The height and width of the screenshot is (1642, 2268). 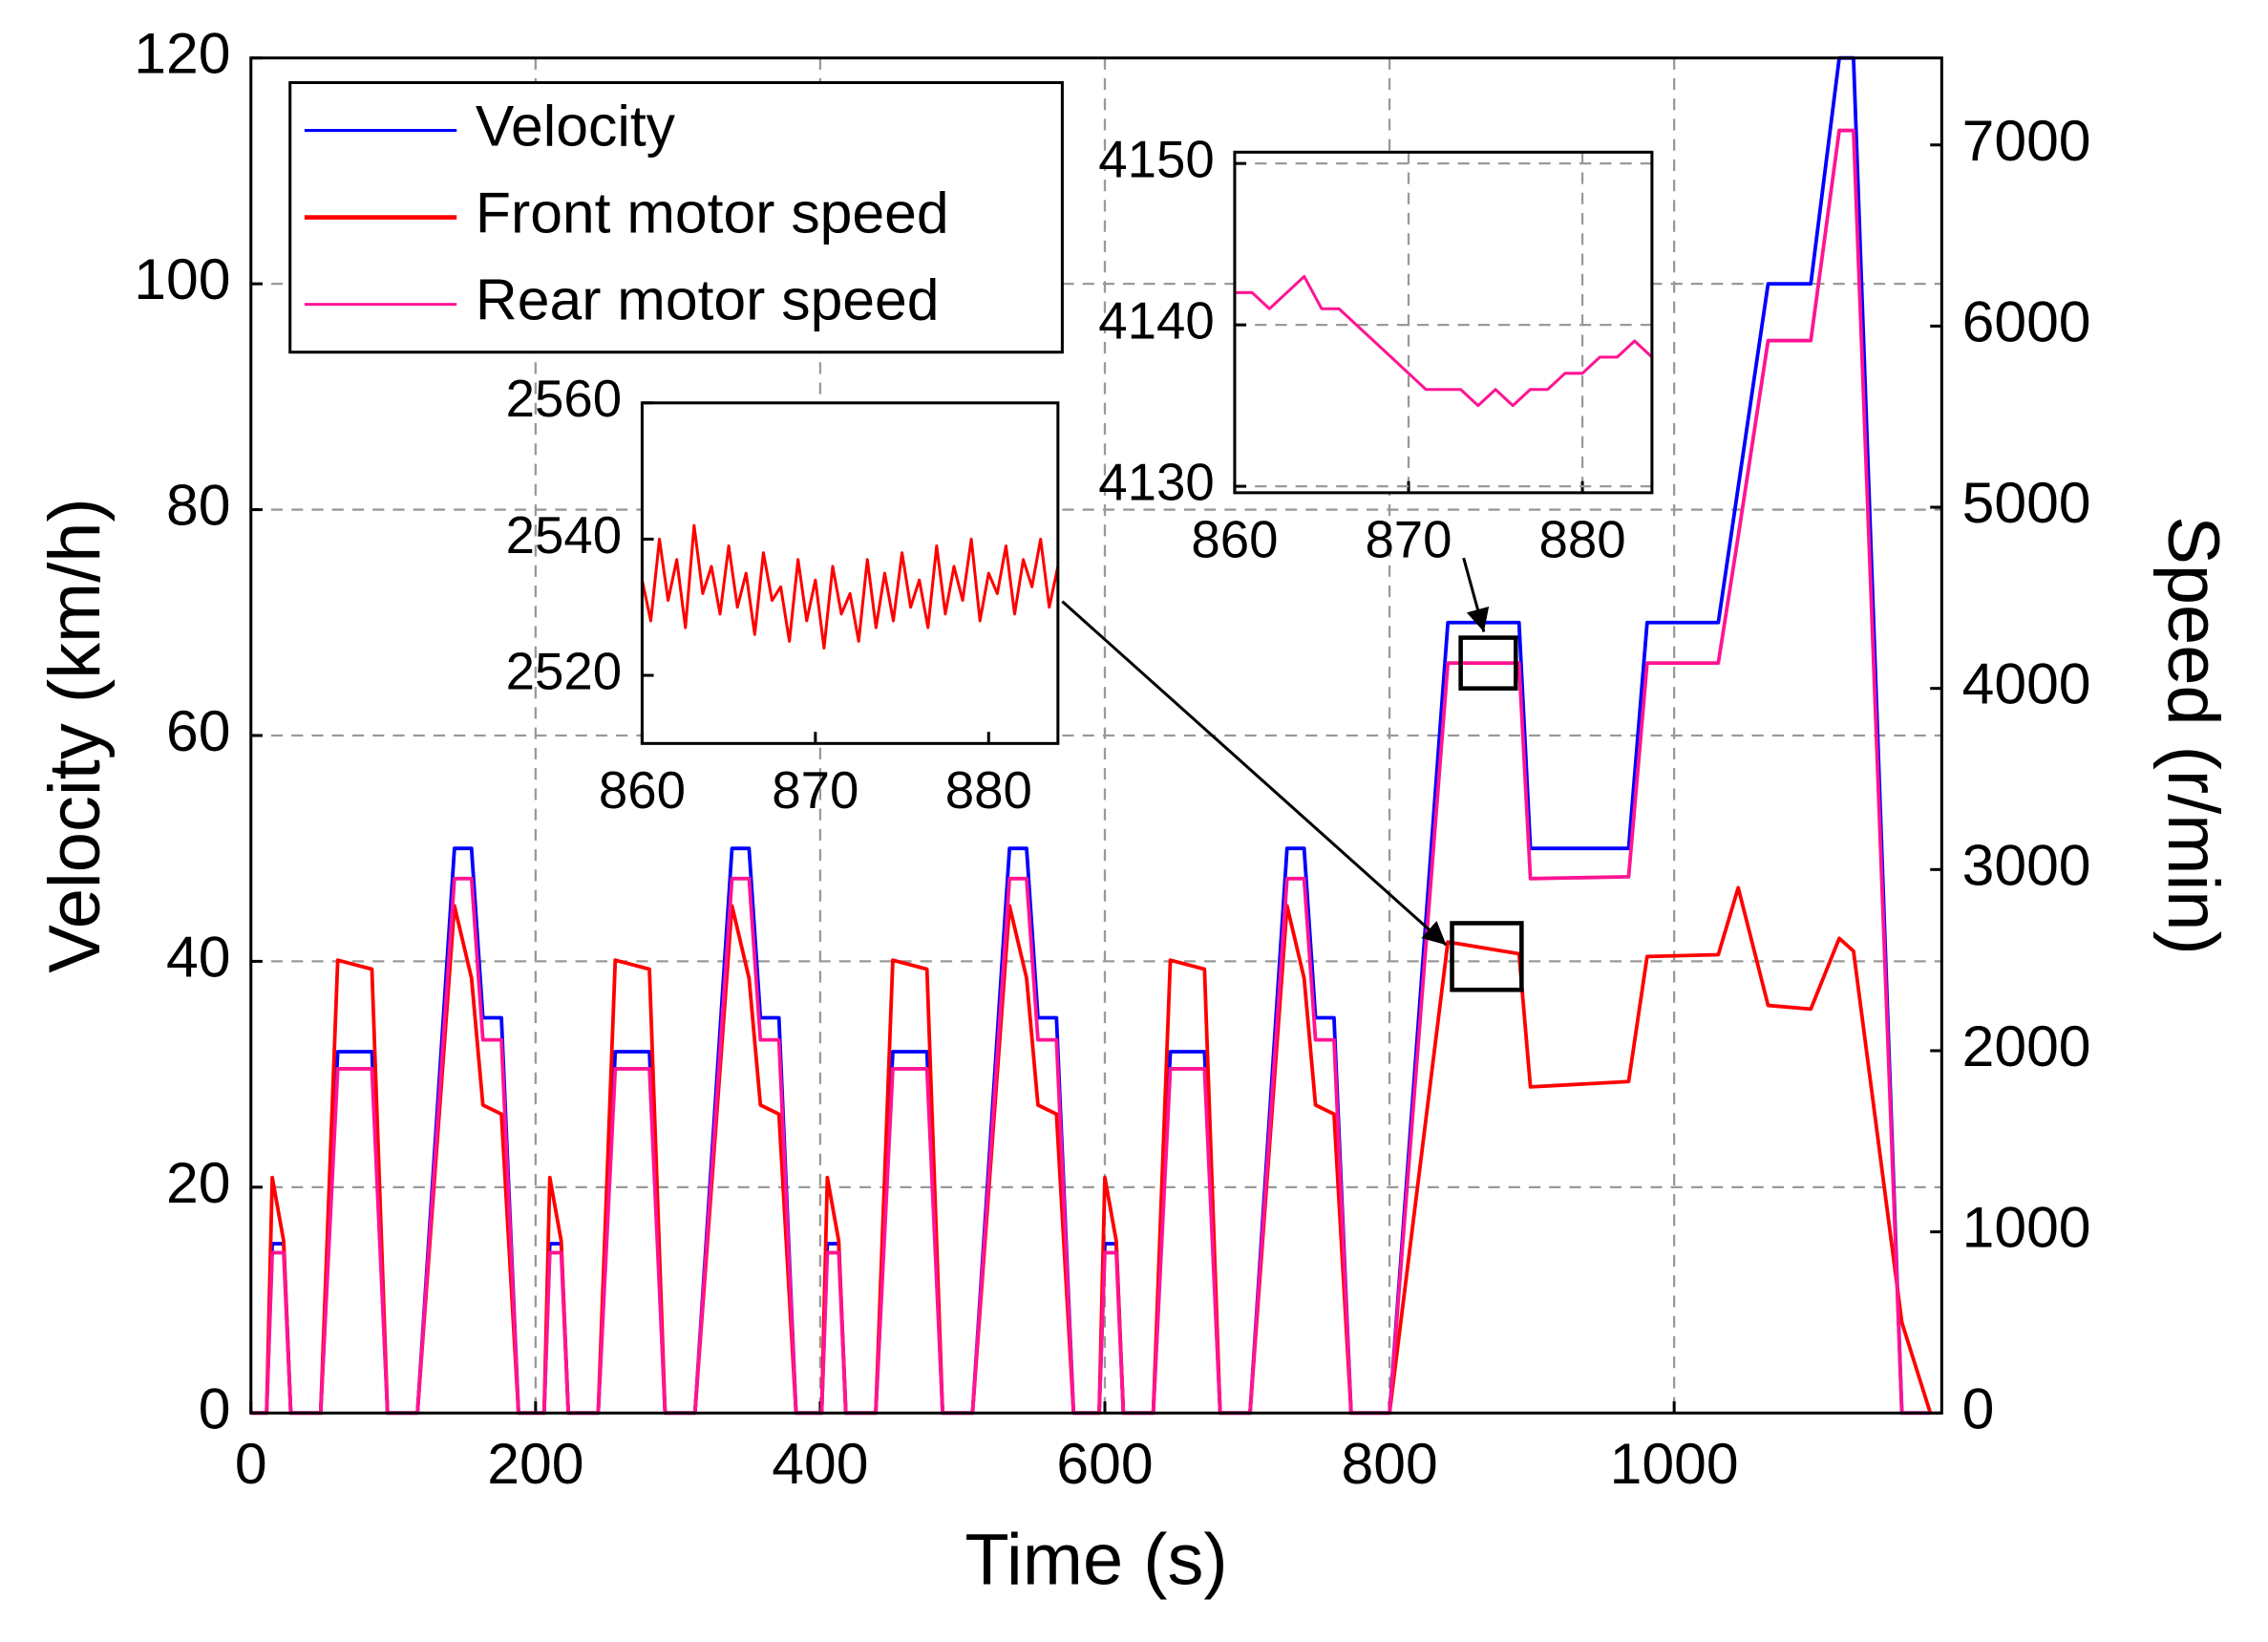 What do you see at coordinates (1978, 1407) in the screenshot?
I see `y2-tick-label: 0` at bounding box center [1978, 1407].